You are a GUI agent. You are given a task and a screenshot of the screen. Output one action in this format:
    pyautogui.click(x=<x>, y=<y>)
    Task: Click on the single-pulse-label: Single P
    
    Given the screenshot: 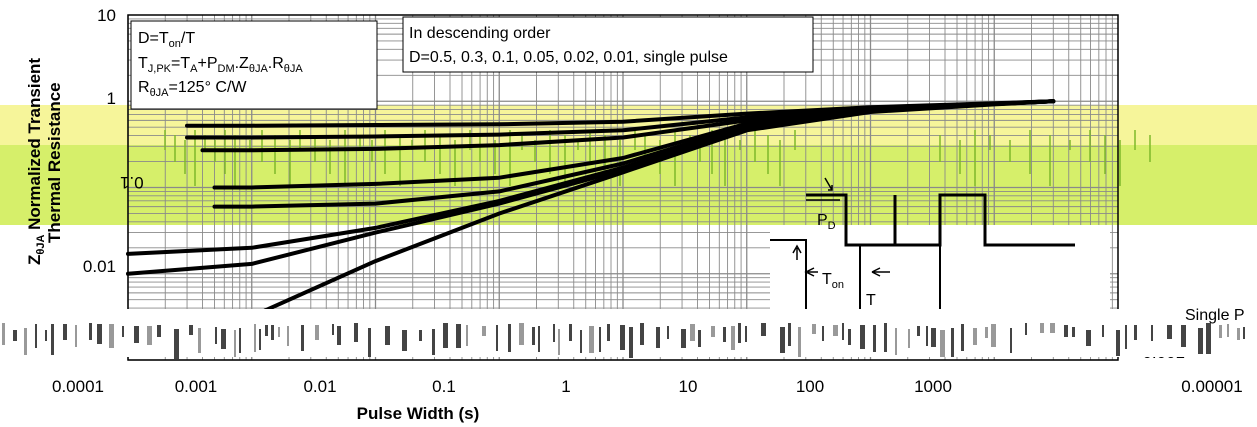 What is the action you would take?
    pyautogui.click(x=1215, y=315)
    